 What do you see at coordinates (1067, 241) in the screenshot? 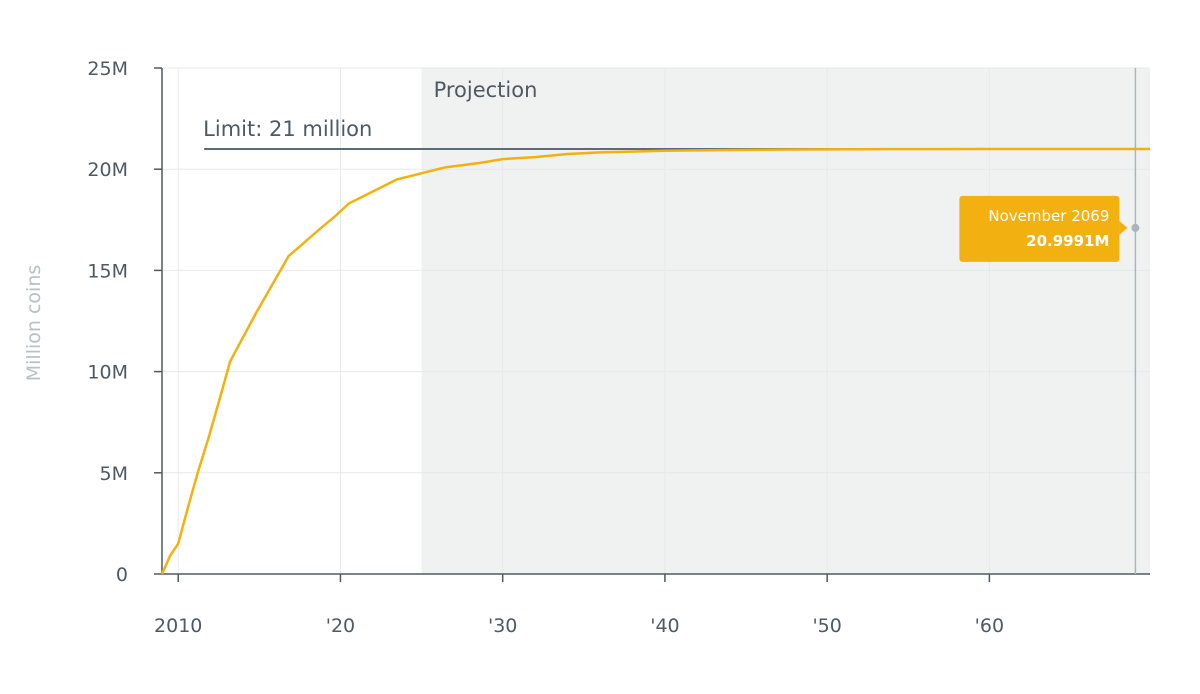
I see `tooltip-value: 20.9991M` at bounding box center [1067, 241].